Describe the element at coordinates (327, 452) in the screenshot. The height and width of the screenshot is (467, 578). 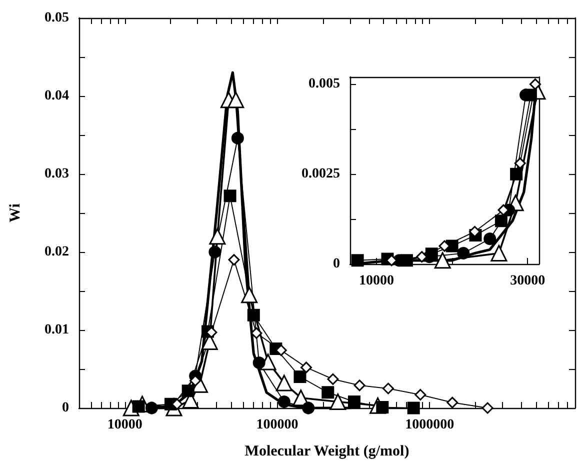
I see `x-axis-title: Molecular Weight (g/mol)` at that location.